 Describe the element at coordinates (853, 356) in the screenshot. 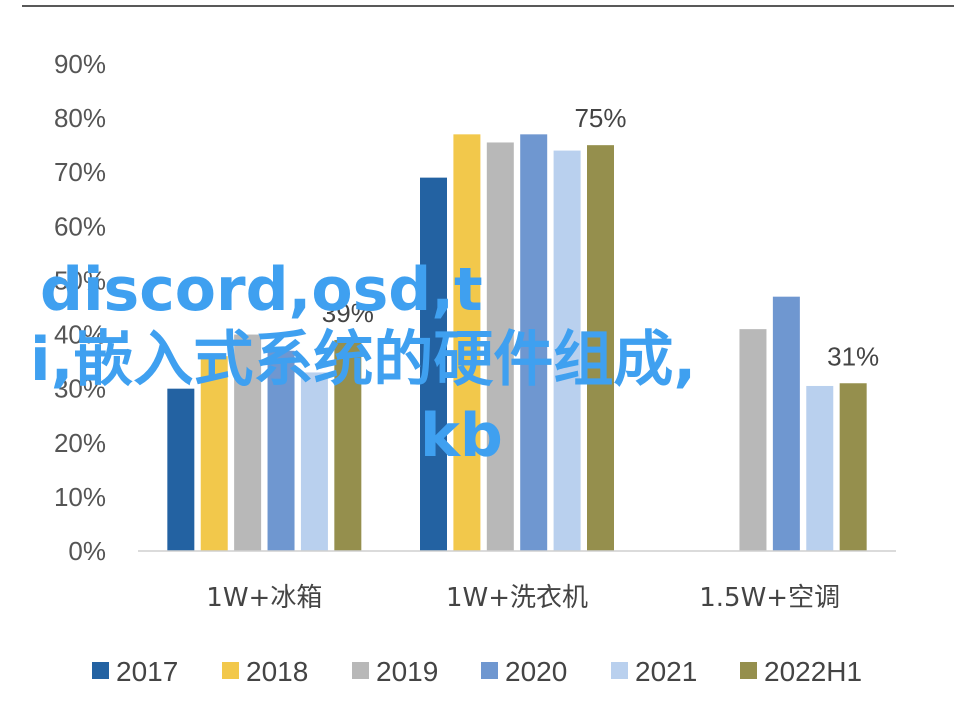

I see `data-label: 31%` at that location.